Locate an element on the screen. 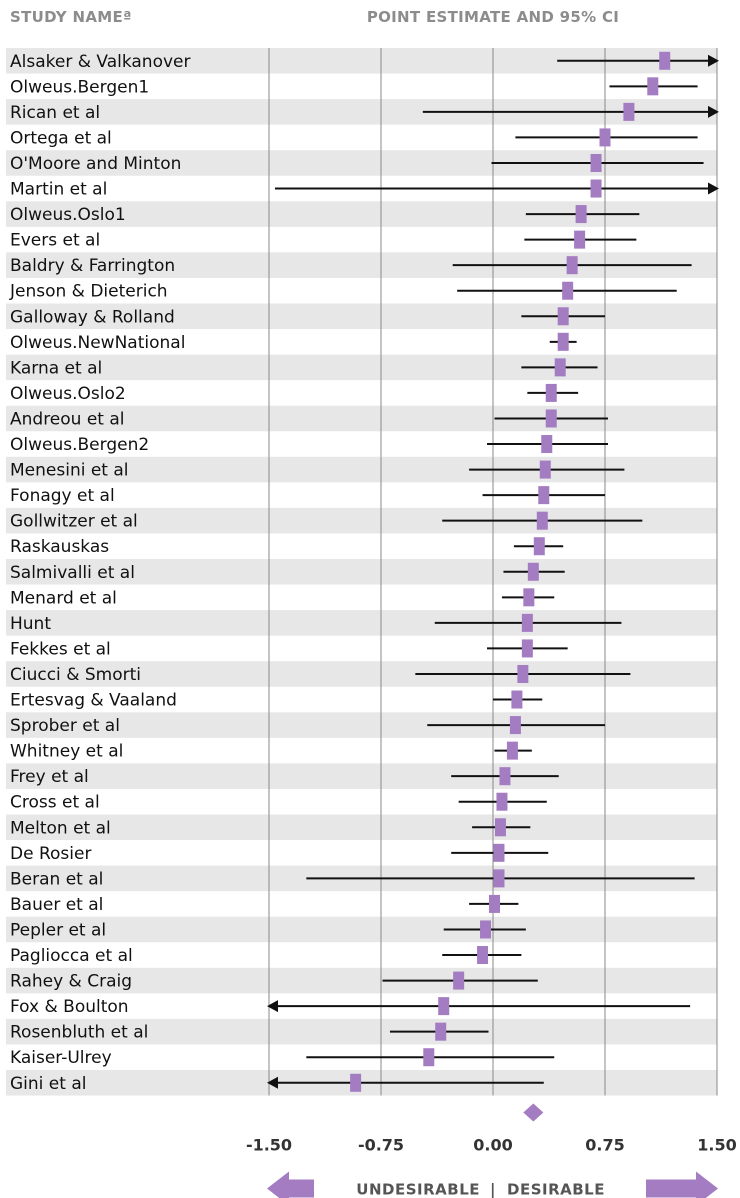  study-label: Menard et al is located at coordinates (63, 598).